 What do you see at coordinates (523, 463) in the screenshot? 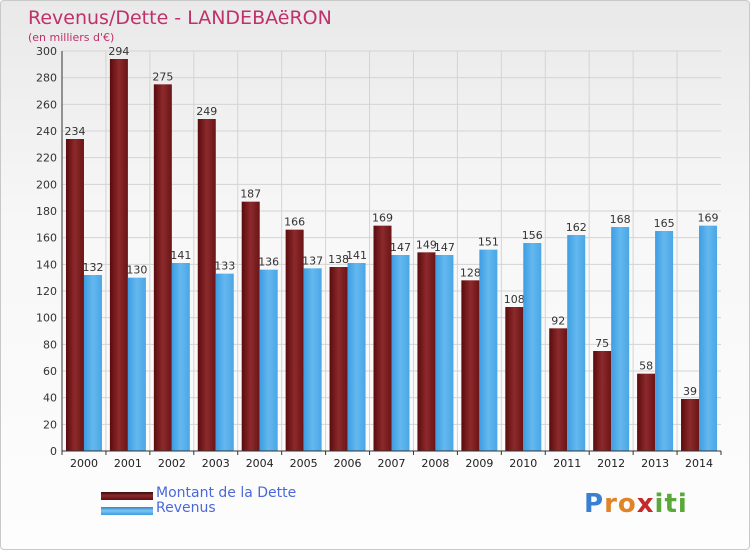
I see `x-tick-label: 2010` at bounding box center [523, 463].